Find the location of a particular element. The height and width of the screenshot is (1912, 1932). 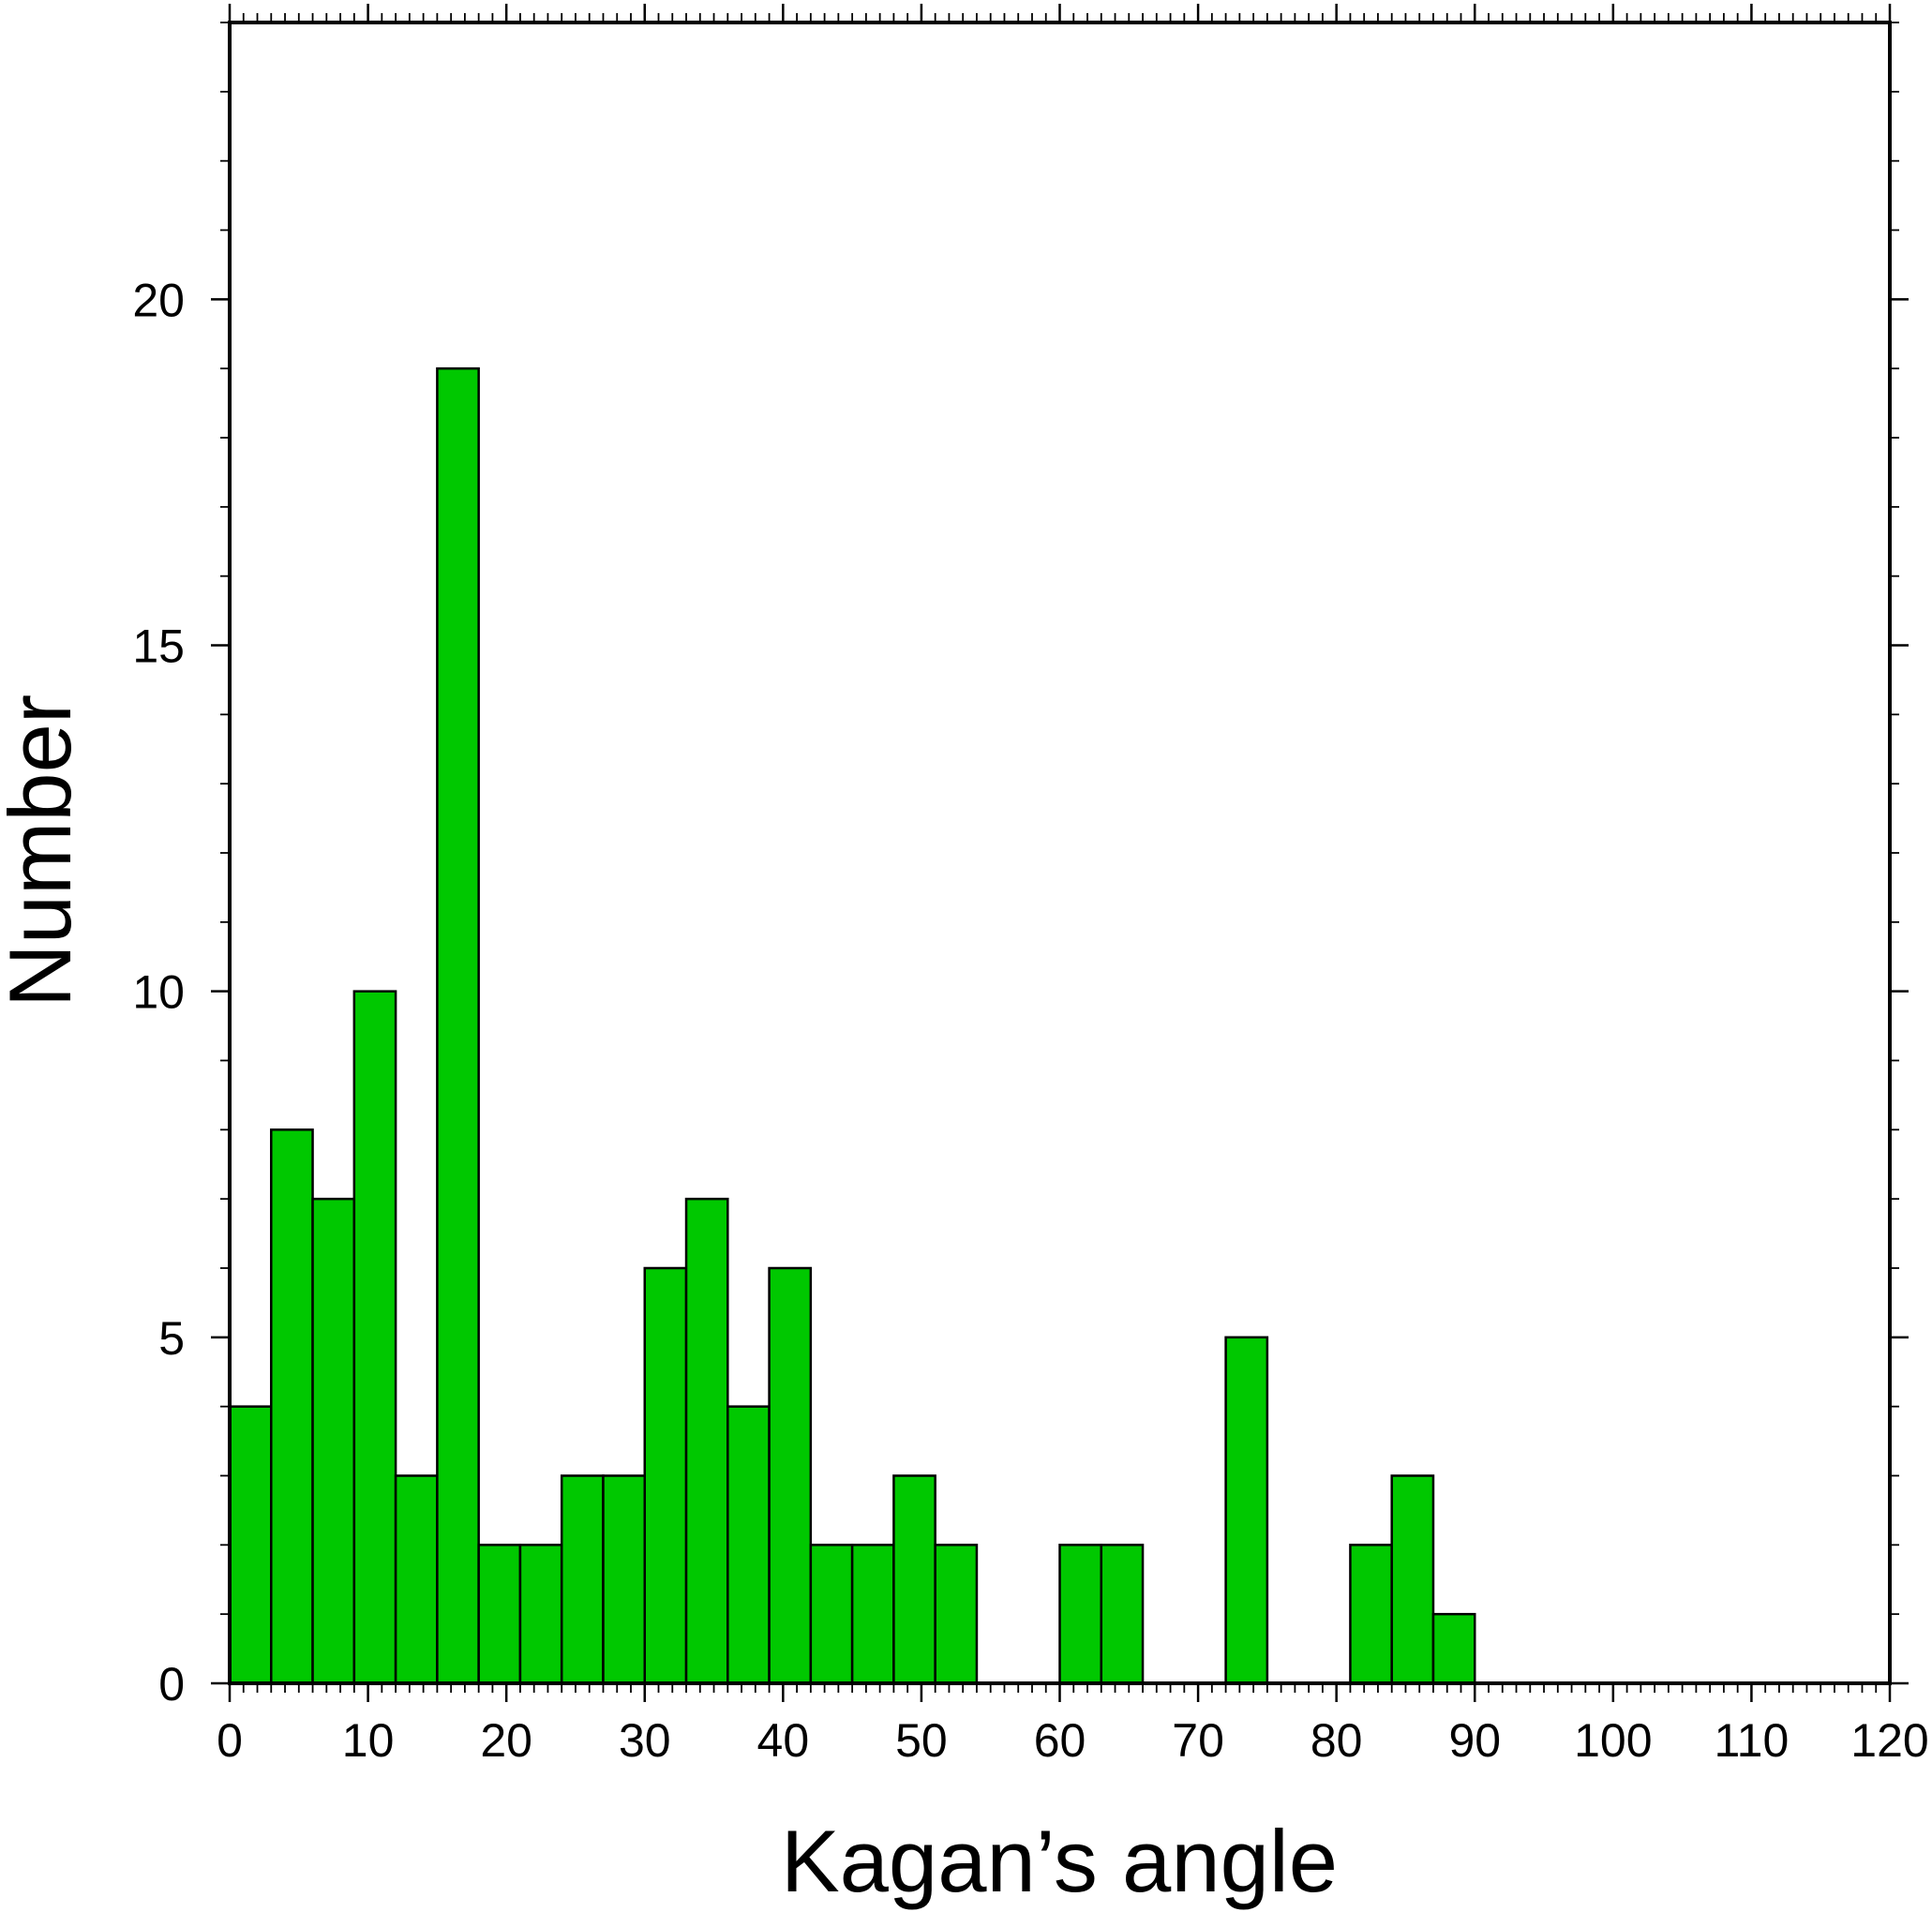

y-tick-labels: 0 5 10 15 20 is located at coordinates (159, 992).